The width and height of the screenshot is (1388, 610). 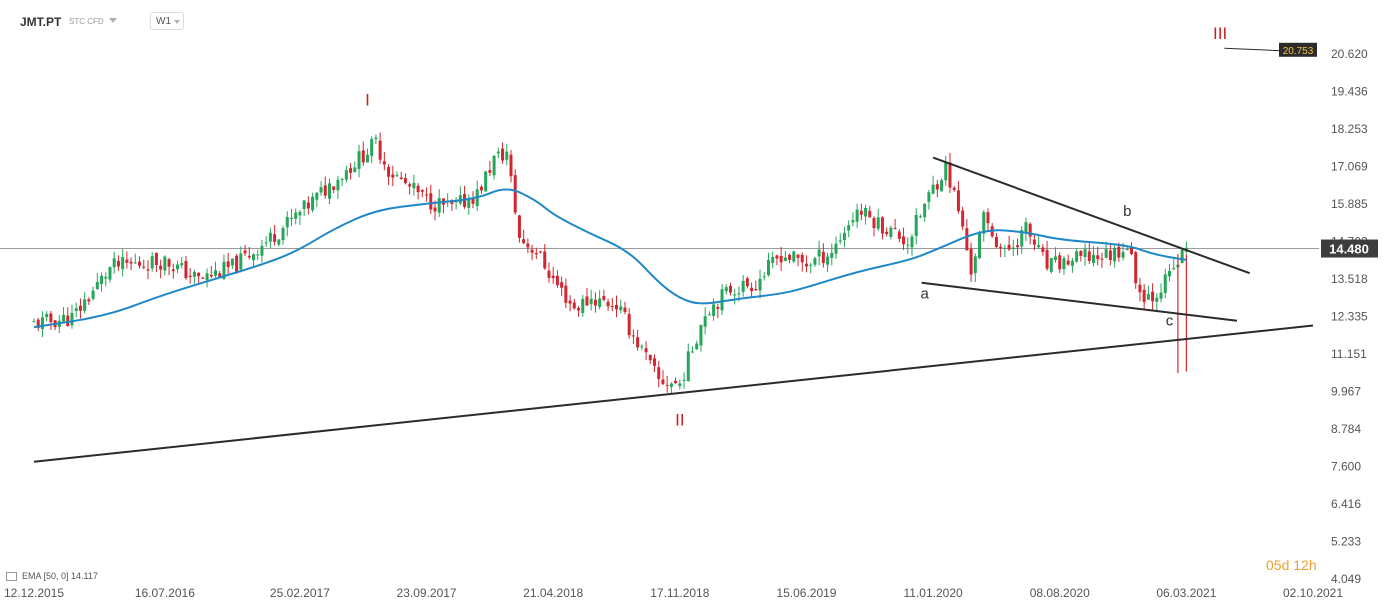 I want to click on symbol-label: JMT.PT, so click(x=41, y=22).